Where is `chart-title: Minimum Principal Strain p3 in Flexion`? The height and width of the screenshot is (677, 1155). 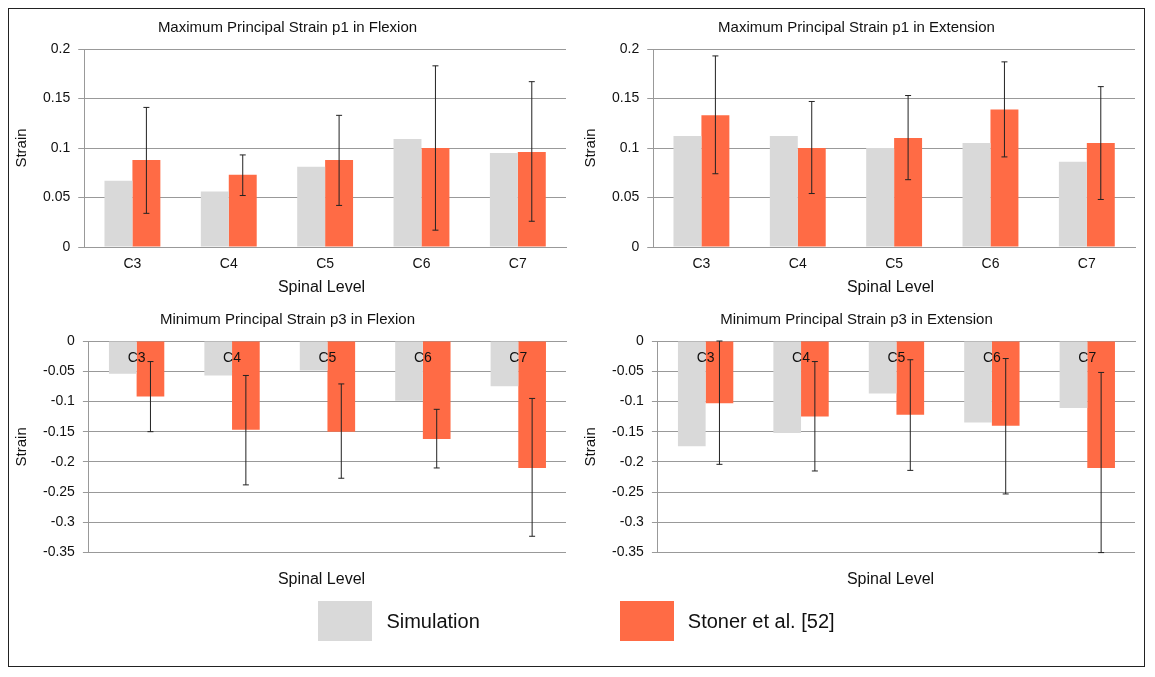
chart-title: Minimum Principal Strain p3 in Flexion is located at coordinates (287, 319).